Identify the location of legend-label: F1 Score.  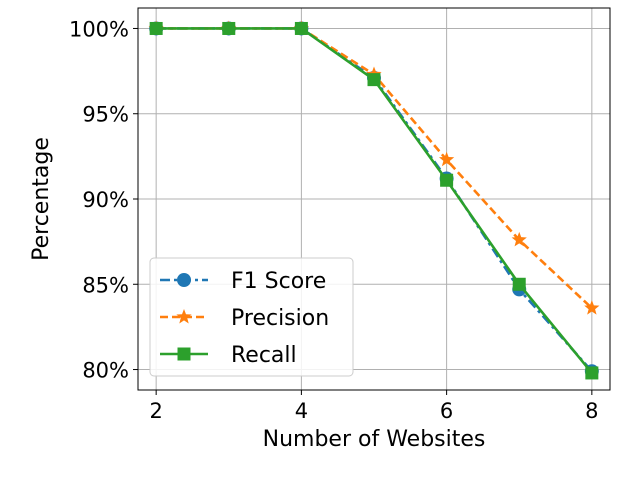
(278, 281).